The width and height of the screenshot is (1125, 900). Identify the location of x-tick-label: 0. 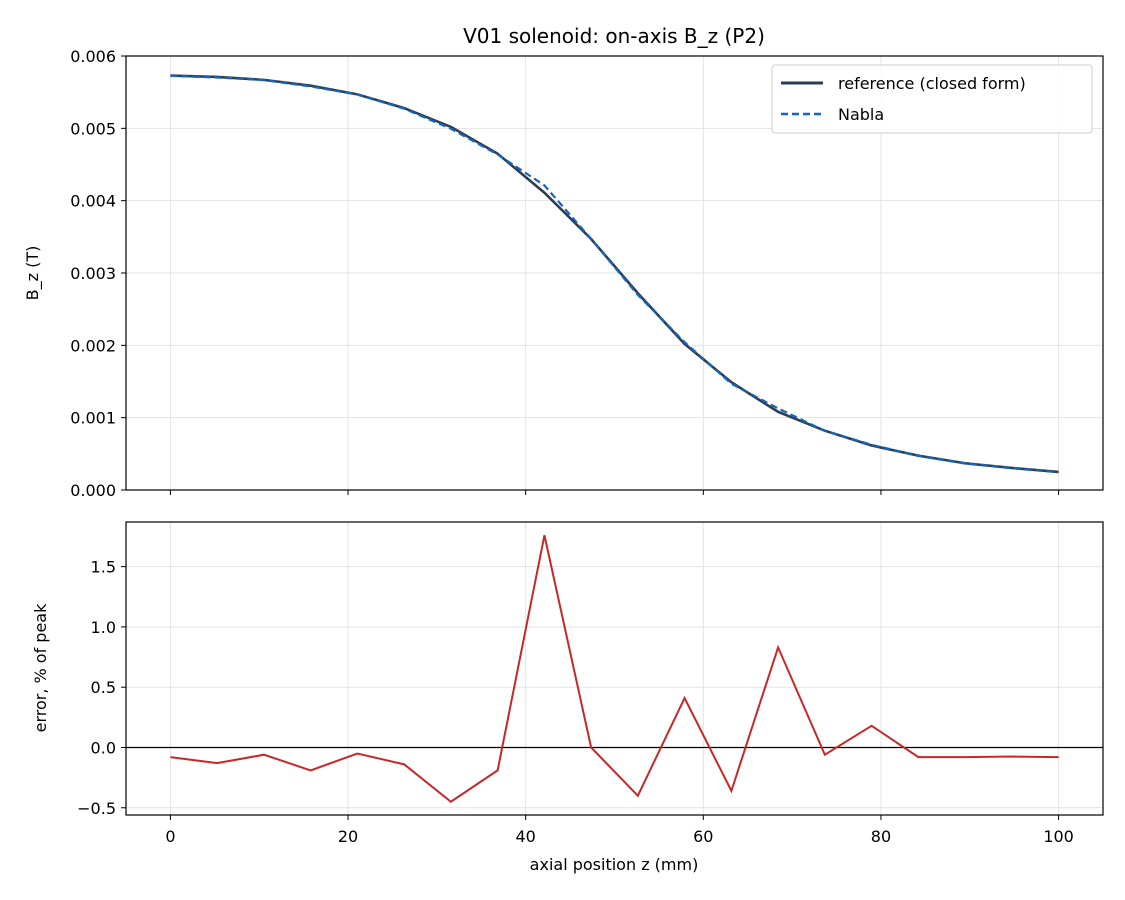
(170, 836).